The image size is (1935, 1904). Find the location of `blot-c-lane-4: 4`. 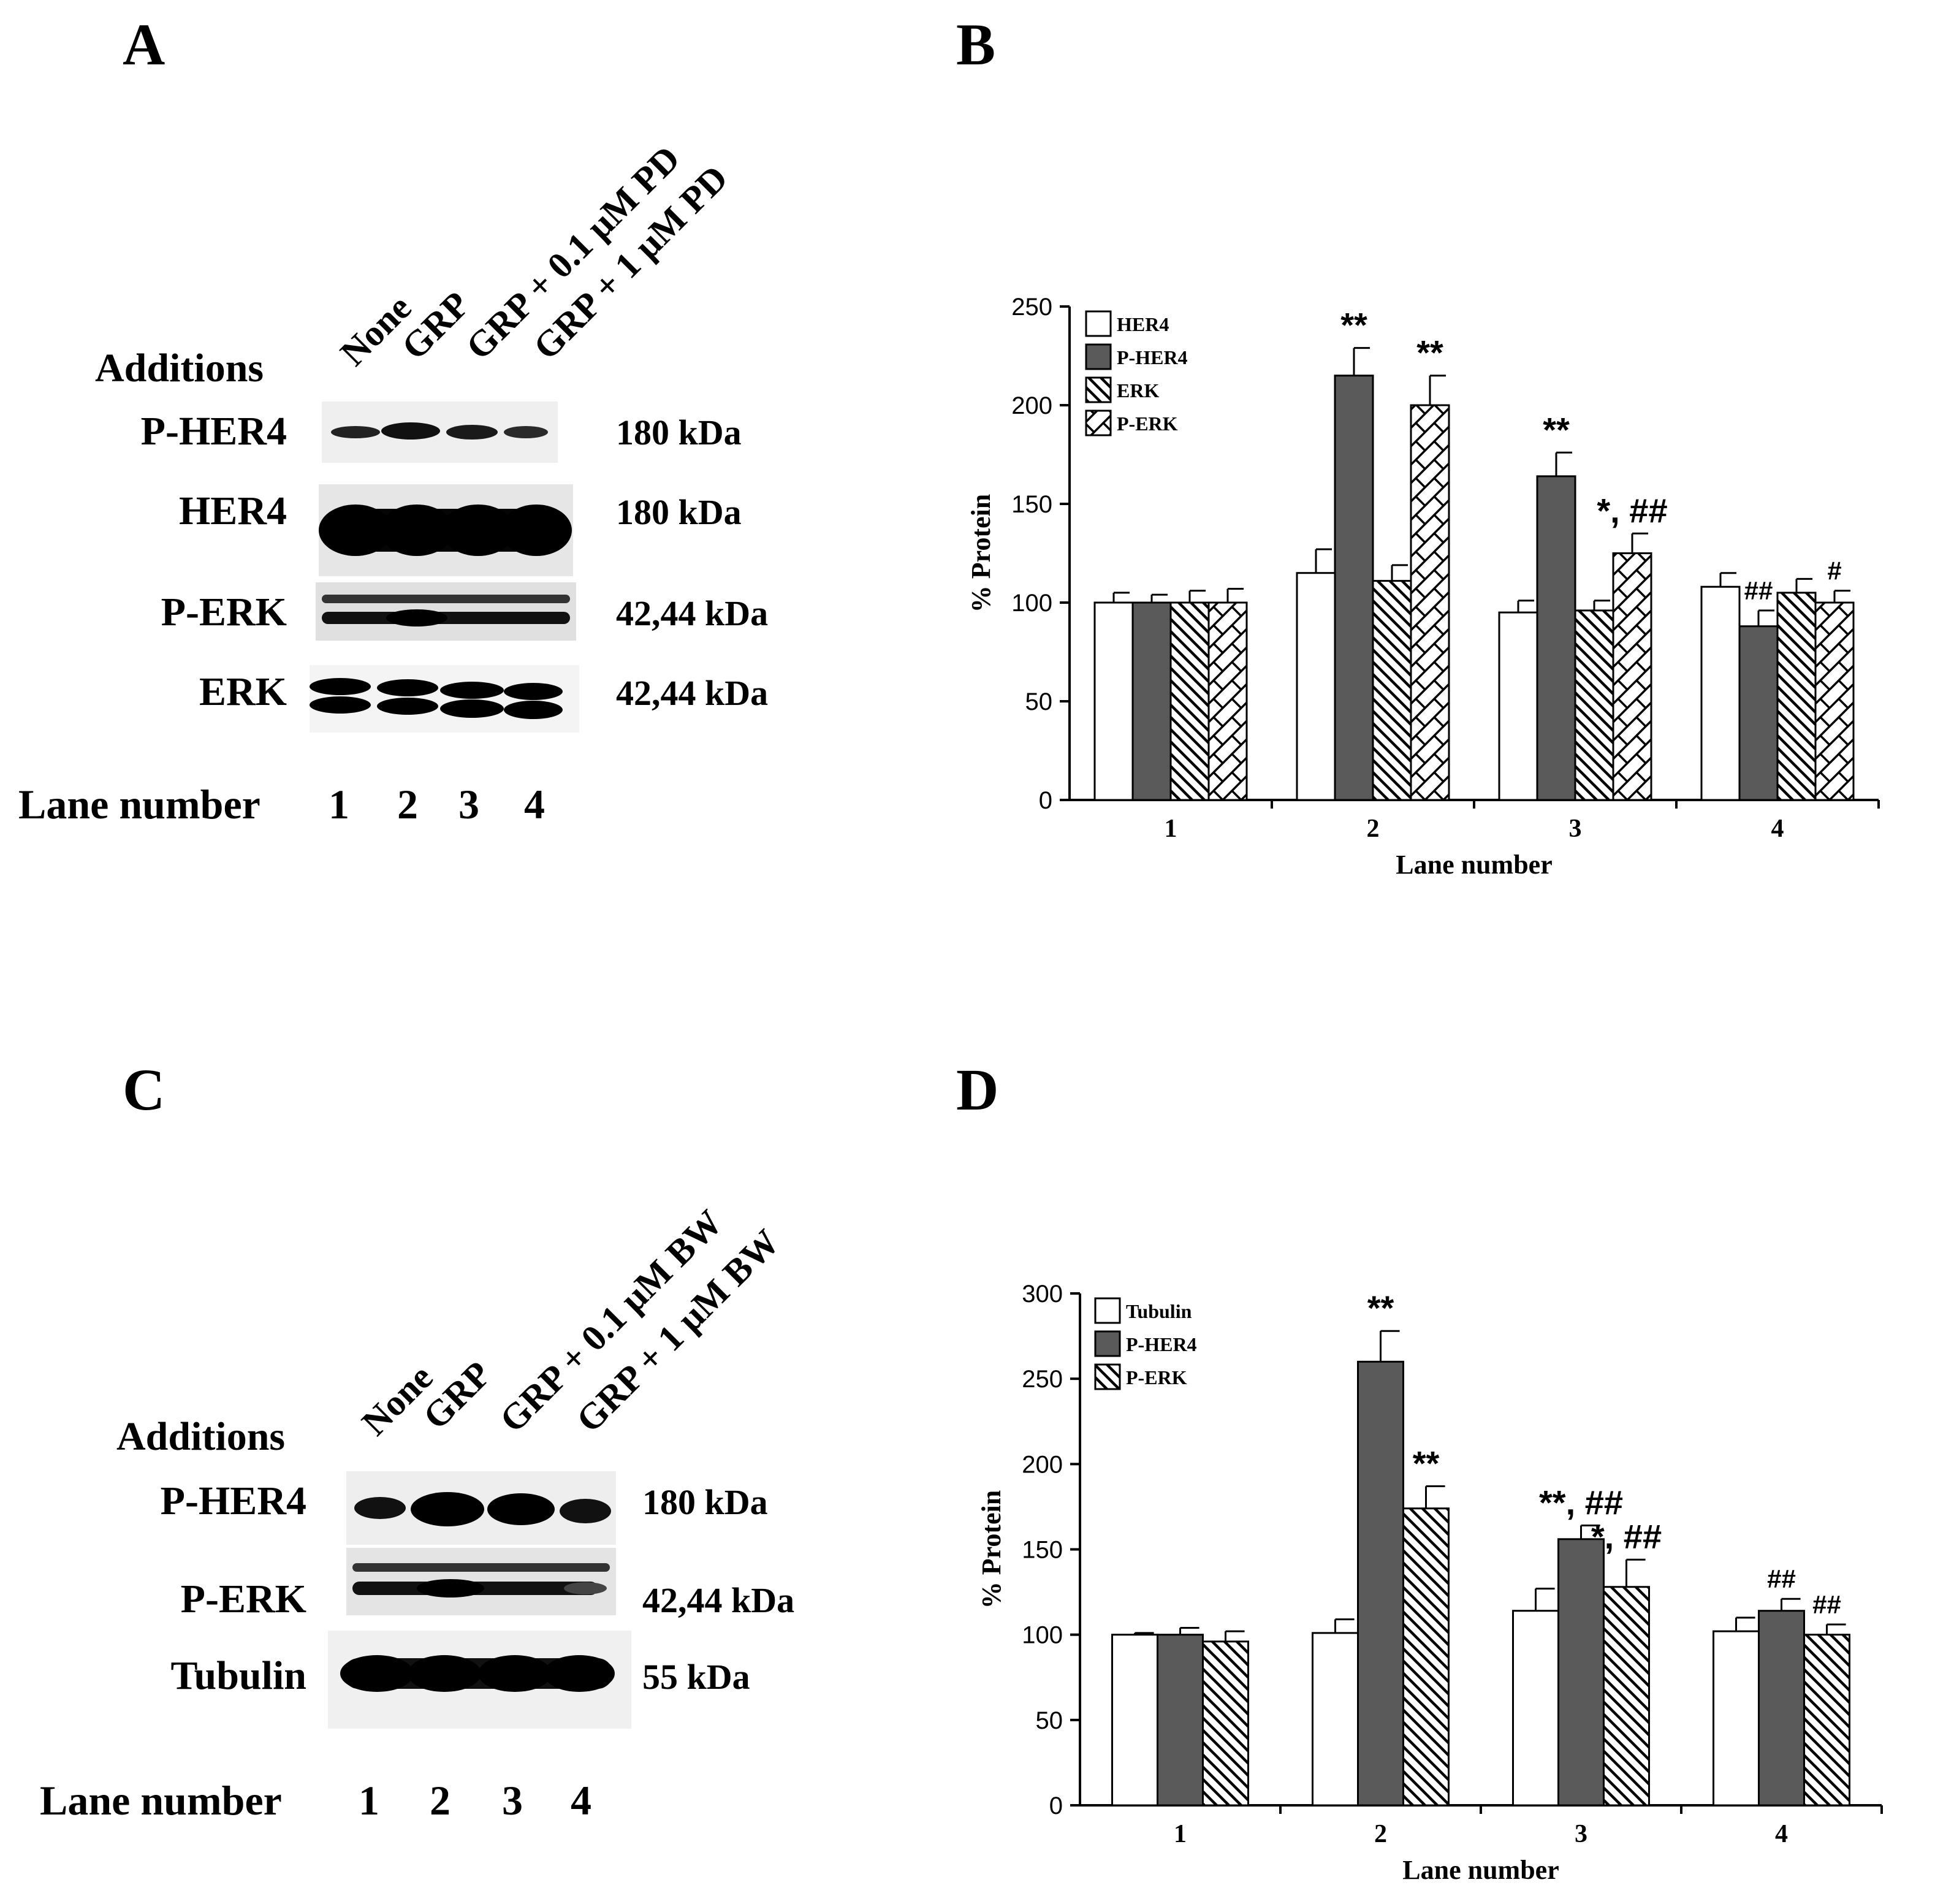

blot-c-lane-4: 4 is located at coordinates (581, 1800).